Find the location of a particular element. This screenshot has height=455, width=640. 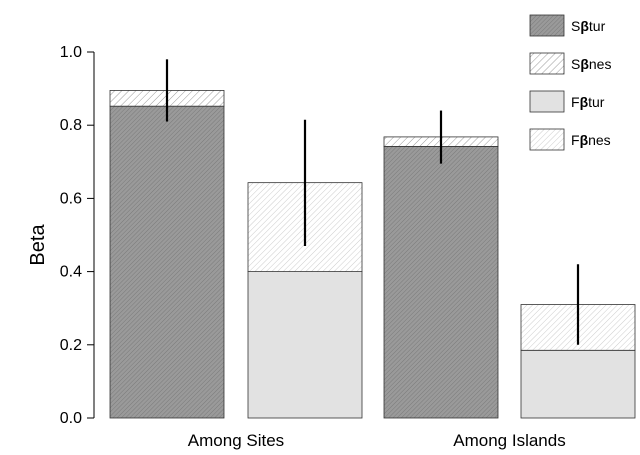

y-tick-label-3: 0.6 is located at coordinates (71, 198).